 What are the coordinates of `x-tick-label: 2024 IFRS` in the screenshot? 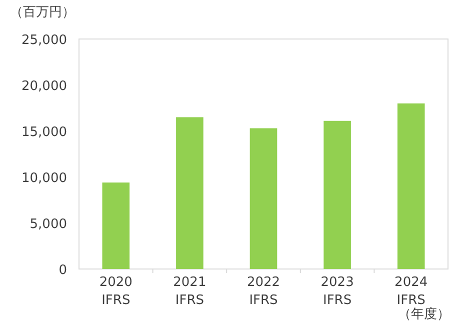 It's located at (411, 291).